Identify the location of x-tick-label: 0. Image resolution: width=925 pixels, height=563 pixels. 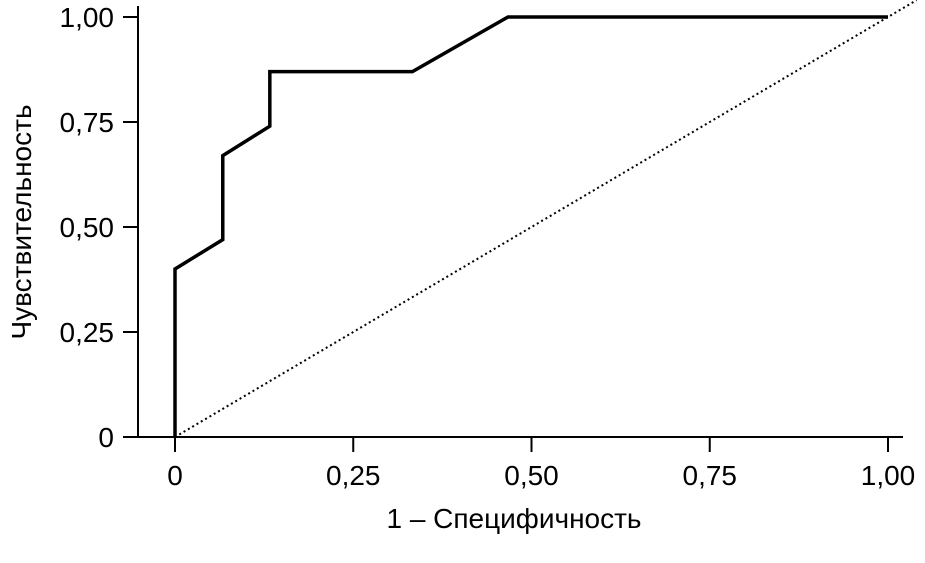
(175, 475).